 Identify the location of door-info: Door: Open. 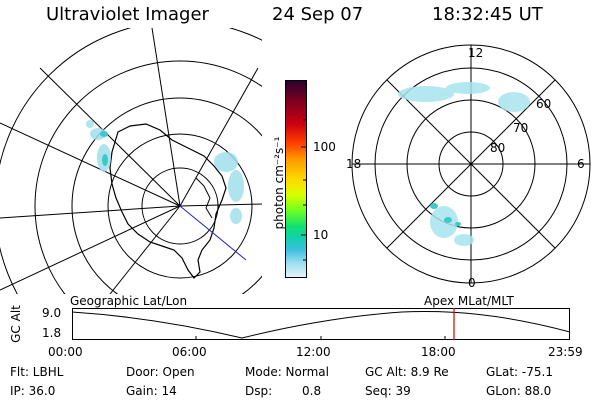
(160, 372).